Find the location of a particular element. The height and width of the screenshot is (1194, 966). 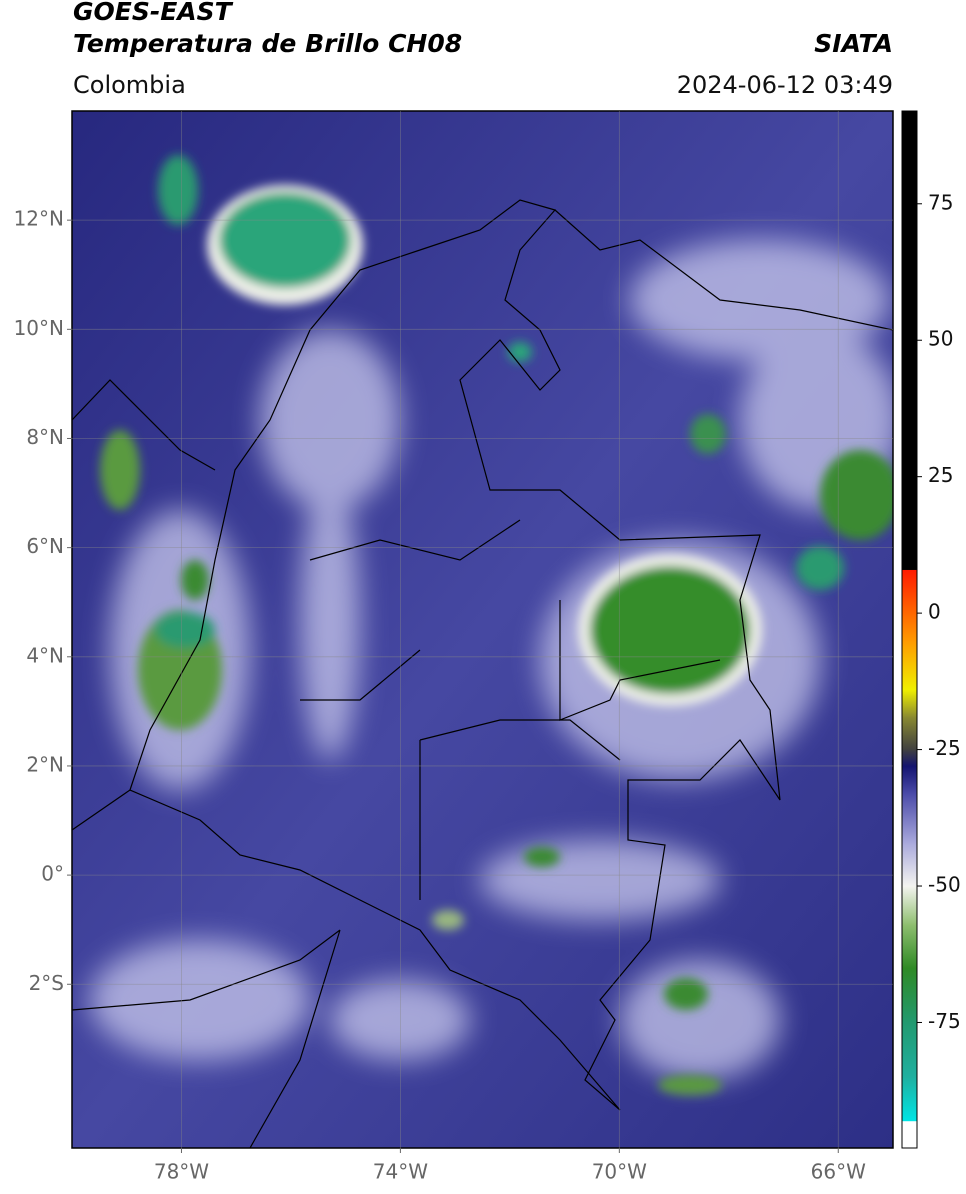

colorbar-tick-label: -50 is located at coordinates (944, 885).